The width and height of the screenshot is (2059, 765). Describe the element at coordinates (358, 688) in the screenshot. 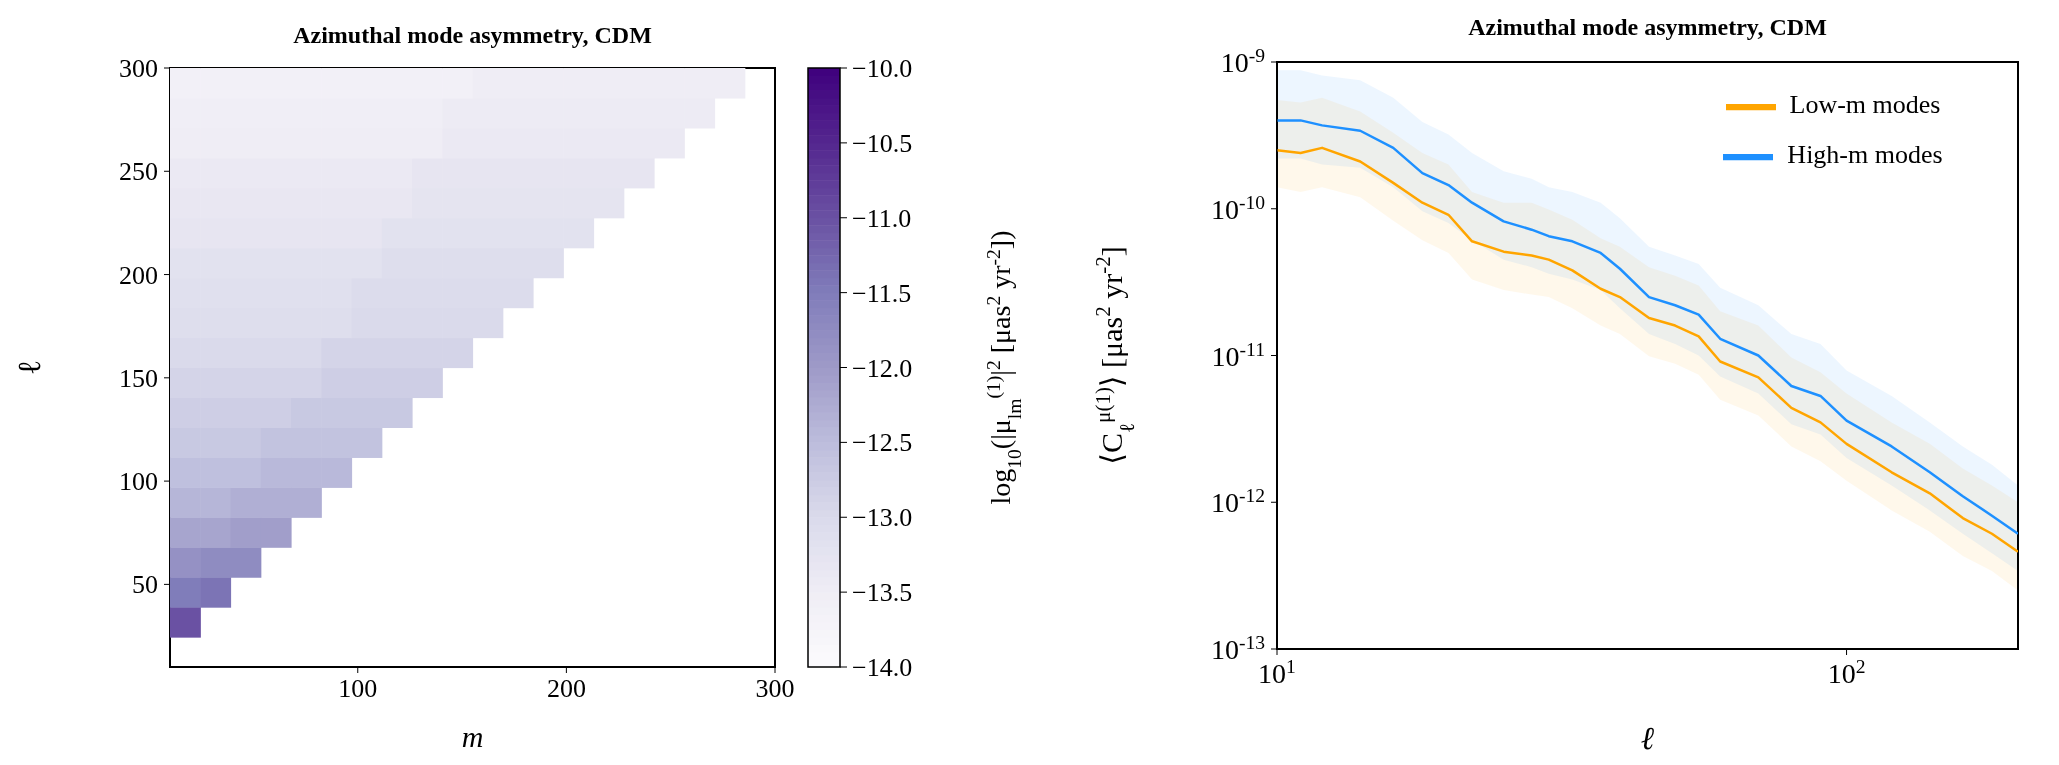

I see `x-tick-label: 100` at that location.